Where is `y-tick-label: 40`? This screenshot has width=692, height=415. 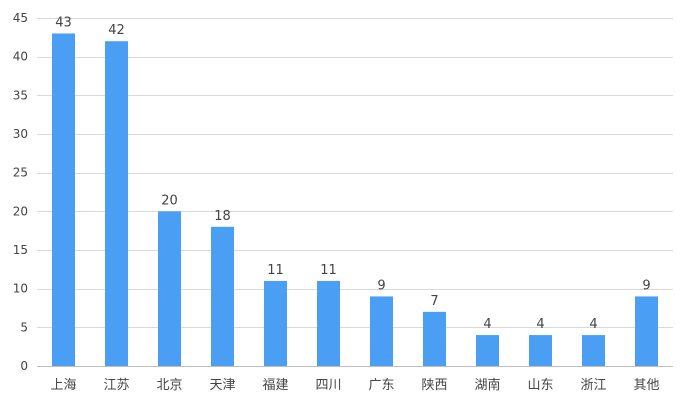 y-tick-label: 40 is located at coordinates (20, 57).